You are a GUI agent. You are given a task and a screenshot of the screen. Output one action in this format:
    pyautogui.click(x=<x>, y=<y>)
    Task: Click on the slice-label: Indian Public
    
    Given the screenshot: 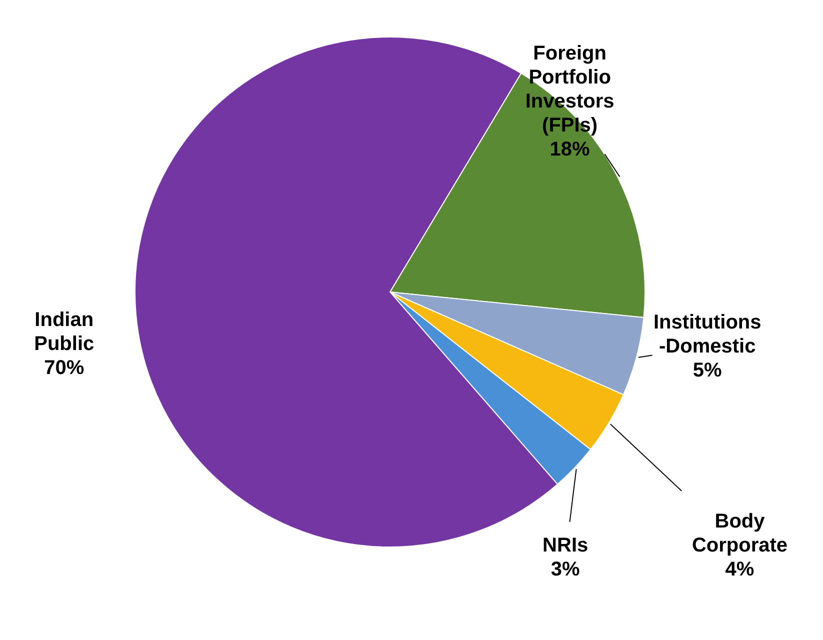 What is the action you would take?
    pyautogui.click(x=64, y=331)
    